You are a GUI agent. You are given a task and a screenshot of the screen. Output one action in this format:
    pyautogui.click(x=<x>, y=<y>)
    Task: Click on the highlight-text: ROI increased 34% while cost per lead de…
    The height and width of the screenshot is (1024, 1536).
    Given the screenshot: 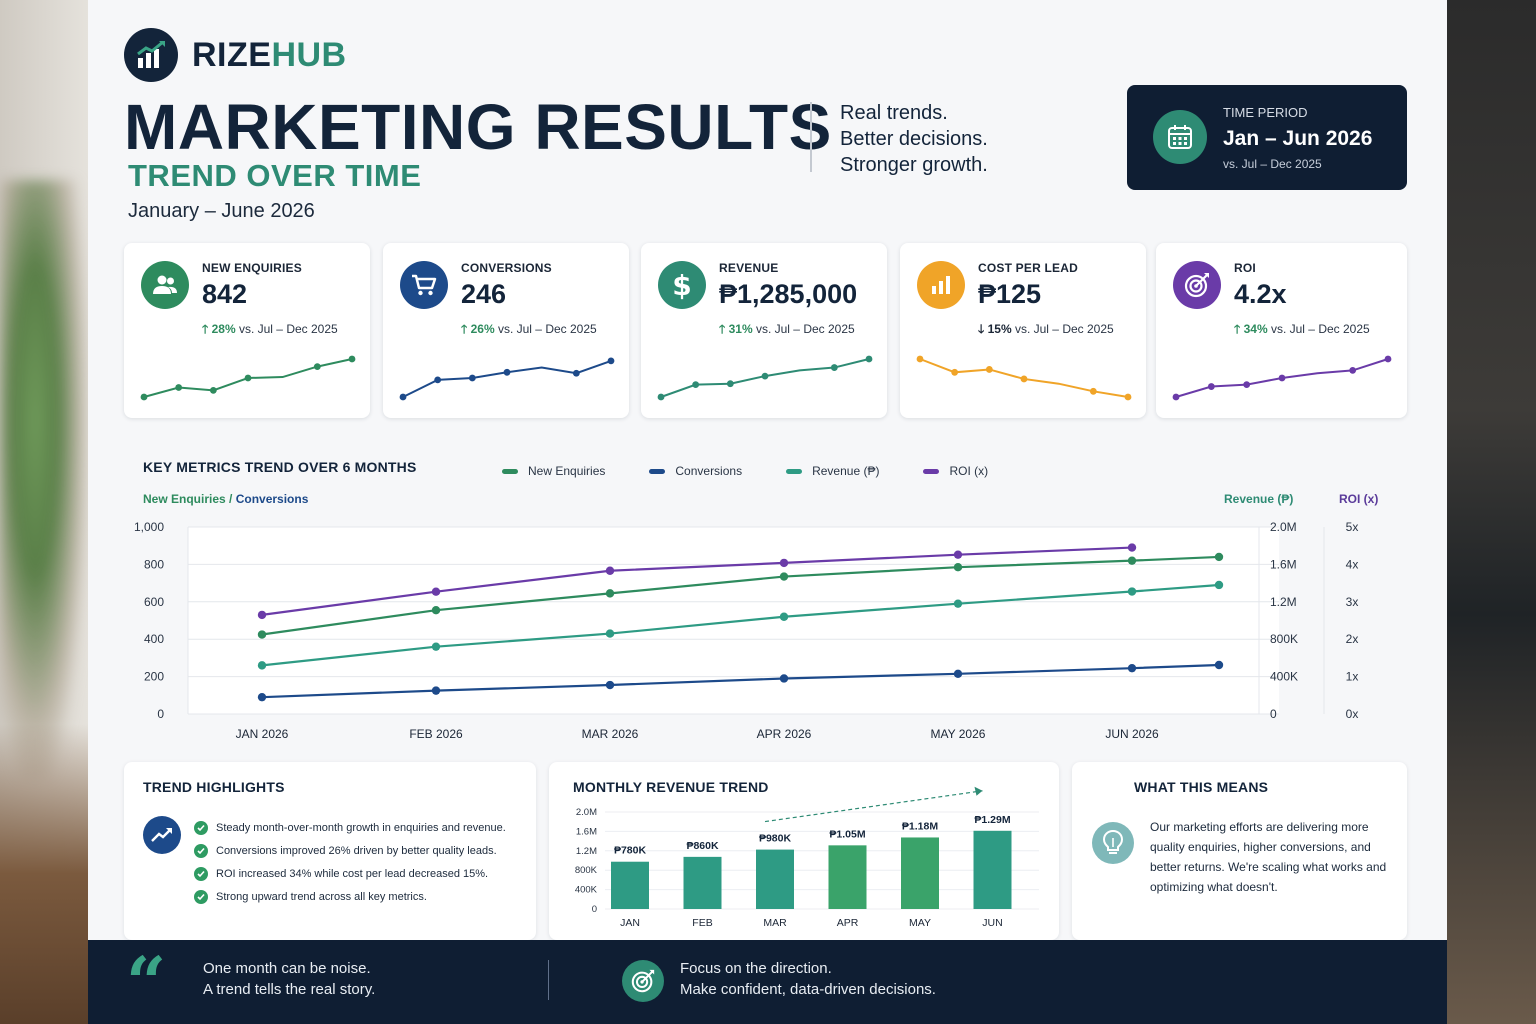 What is the action you would take?
    pyautogui.click(x=352, y=873)
    